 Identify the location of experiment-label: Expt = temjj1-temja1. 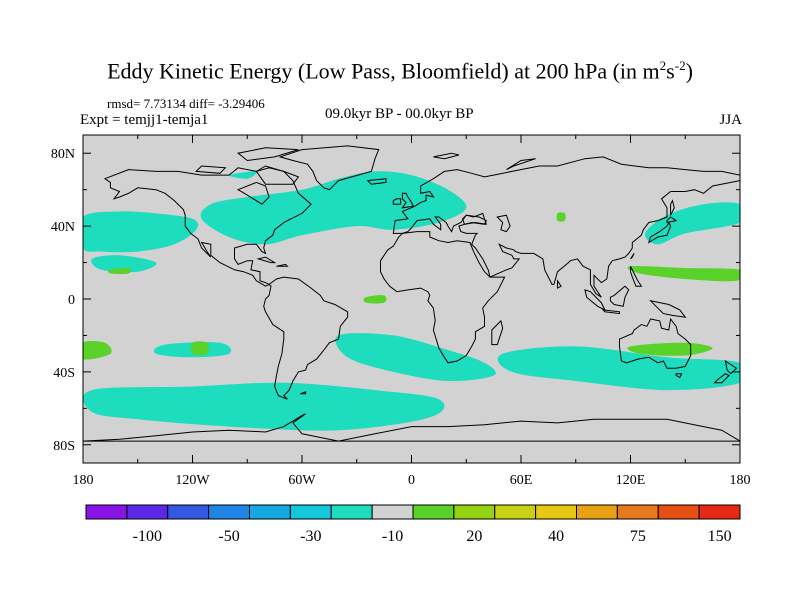
(144, 120).